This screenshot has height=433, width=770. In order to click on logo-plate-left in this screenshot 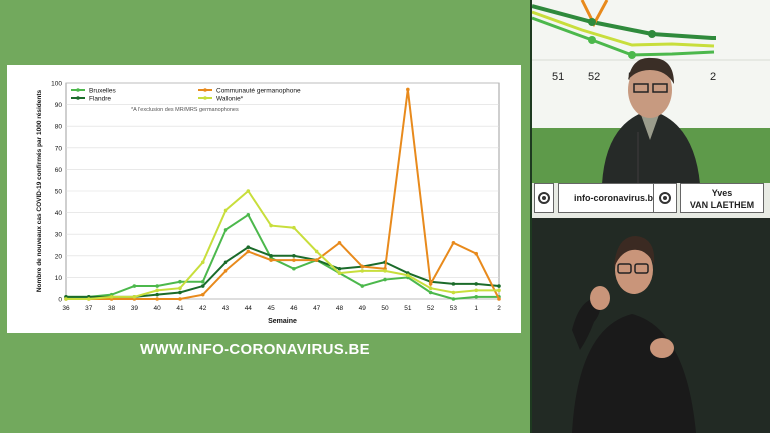, I will do `click(544, 198)`.